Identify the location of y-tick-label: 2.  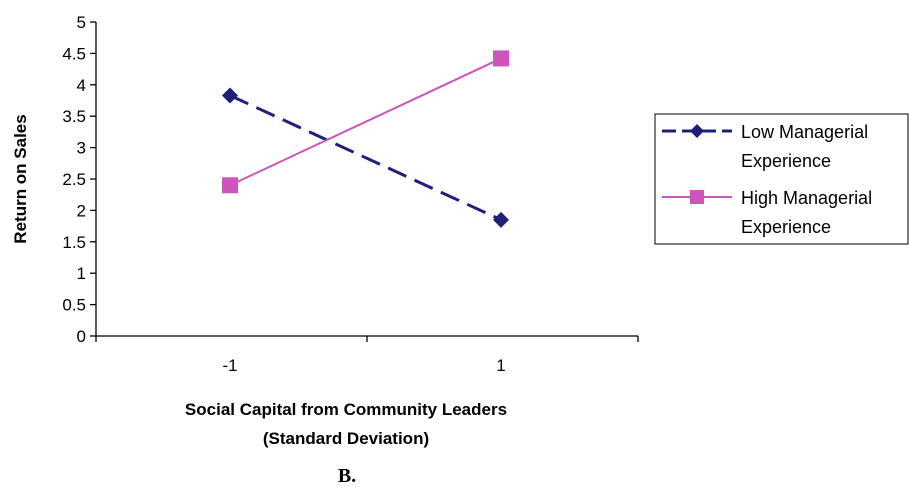
(81, 210).